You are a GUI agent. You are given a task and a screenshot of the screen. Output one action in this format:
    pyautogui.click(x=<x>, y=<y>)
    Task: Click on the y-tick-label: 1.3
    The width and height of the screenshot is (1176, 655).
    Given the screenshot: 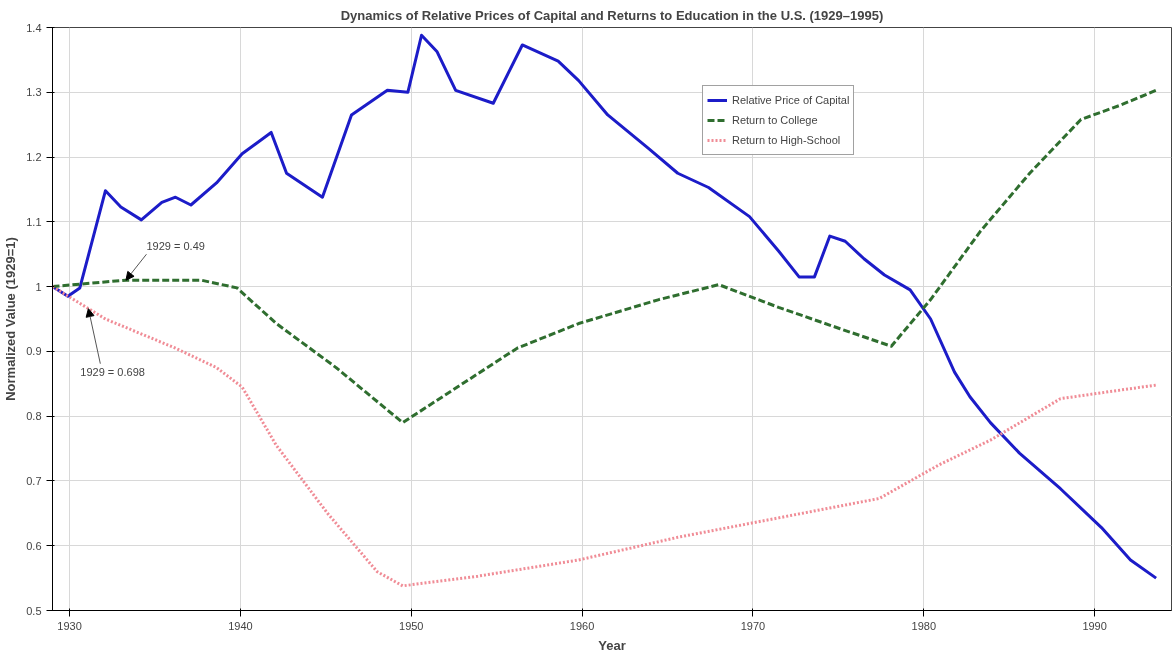 What is the action you would take?
    pyautogui.click(x=34, y=92)
    